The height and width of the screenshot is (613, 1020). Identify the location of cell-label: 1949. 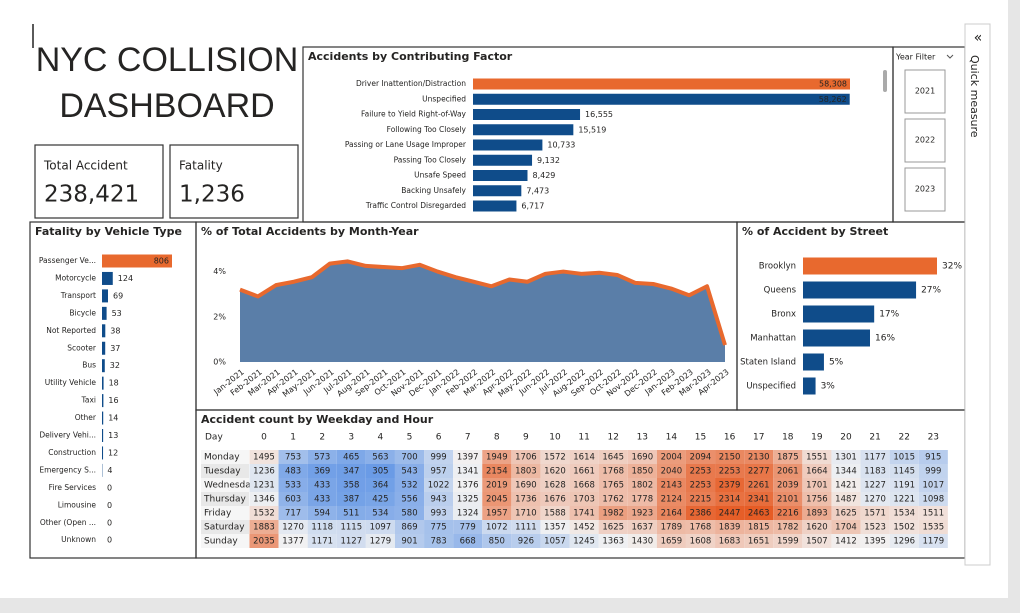
(497, 458).